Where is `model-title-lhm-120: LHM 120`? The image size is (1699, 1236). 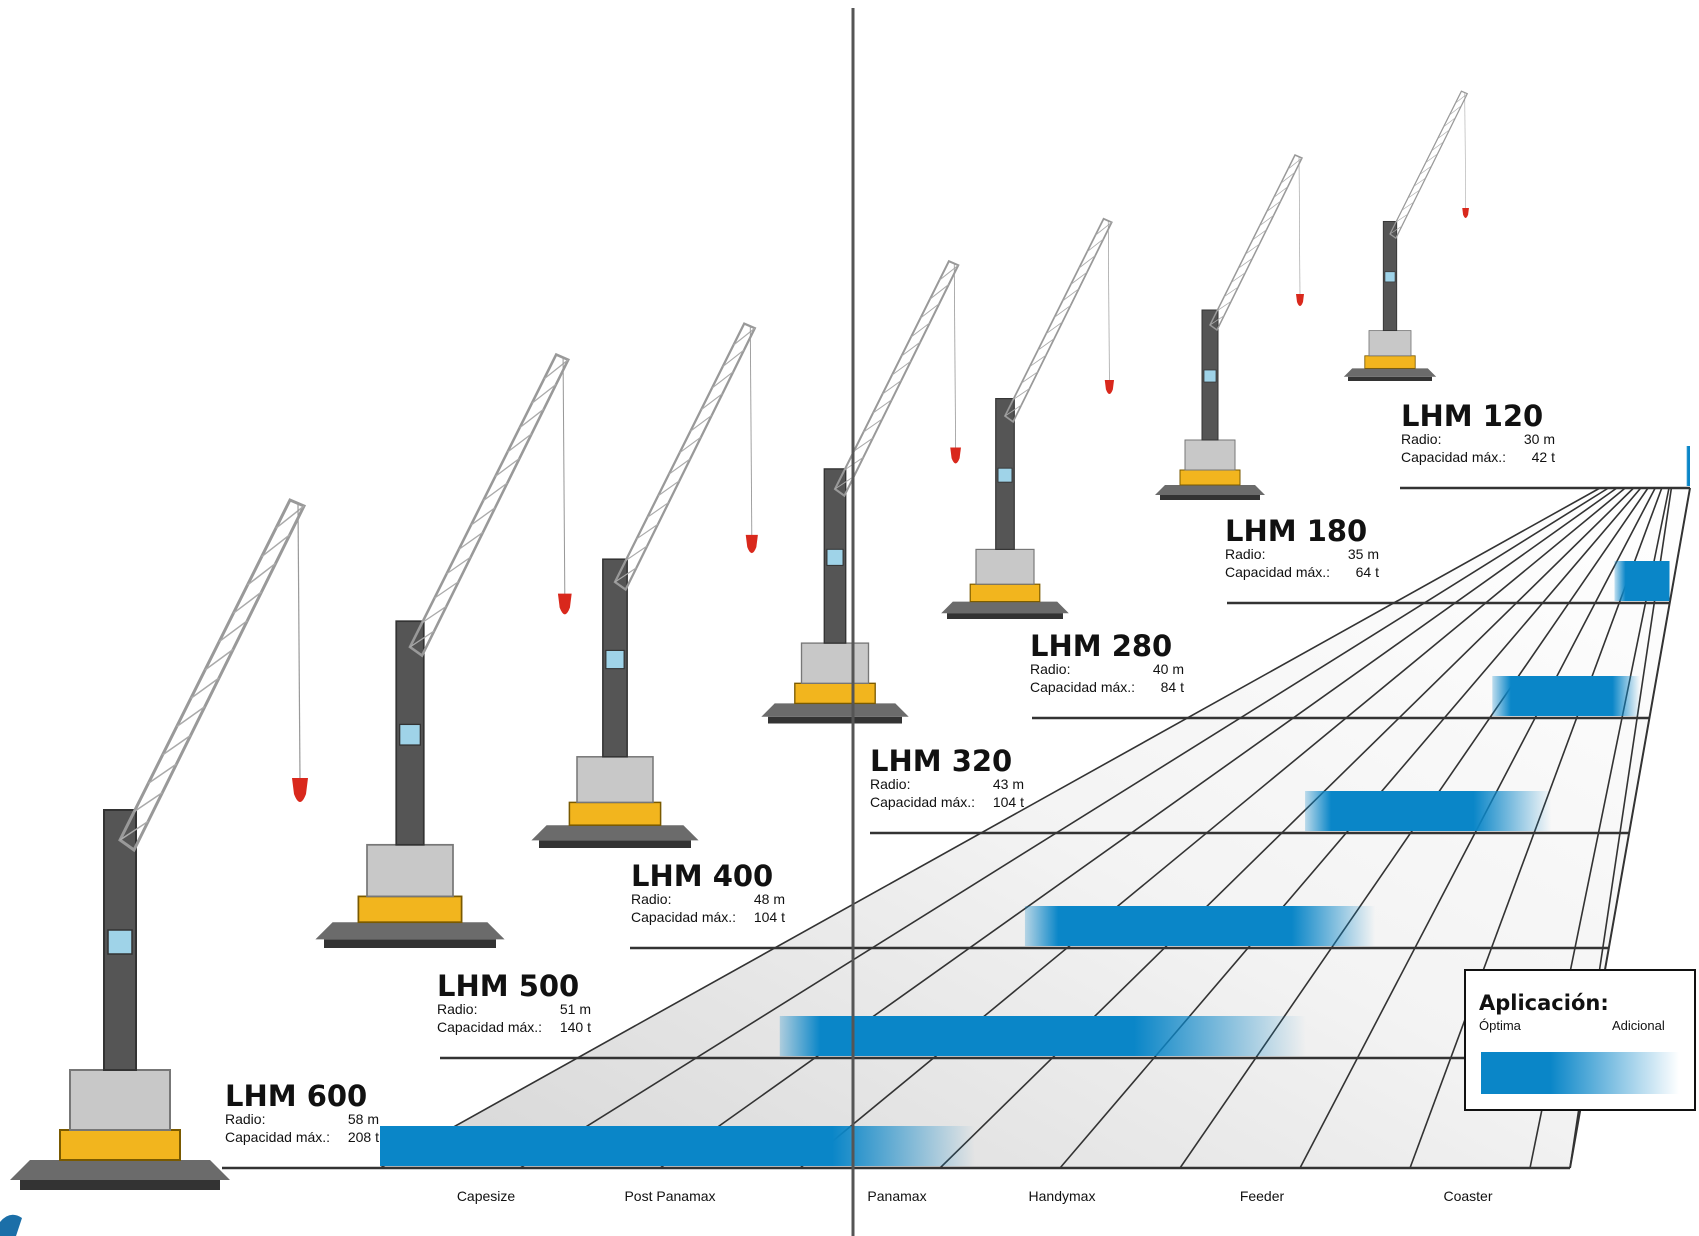 model-title-lhm-120: LHM 120 is located at coordinates (1472, 416).